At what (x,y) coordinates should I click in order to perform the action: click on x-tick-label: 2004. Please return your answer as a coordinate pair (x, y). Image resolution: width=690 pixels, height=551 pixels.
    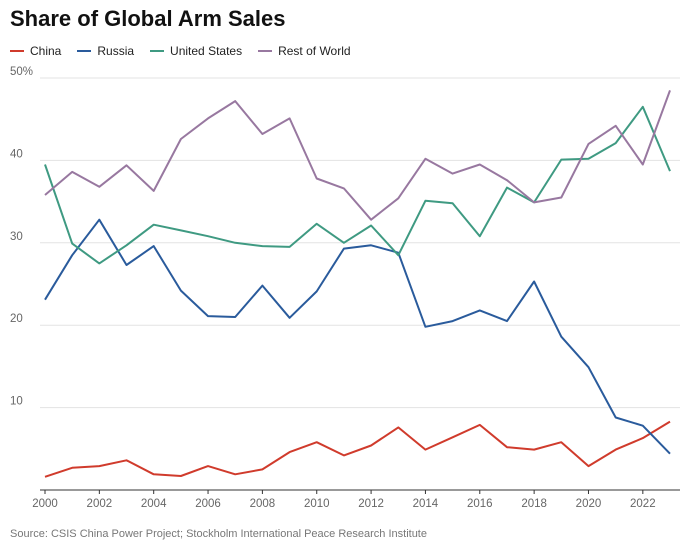
    Looking at the image, I should click on (154, 504).